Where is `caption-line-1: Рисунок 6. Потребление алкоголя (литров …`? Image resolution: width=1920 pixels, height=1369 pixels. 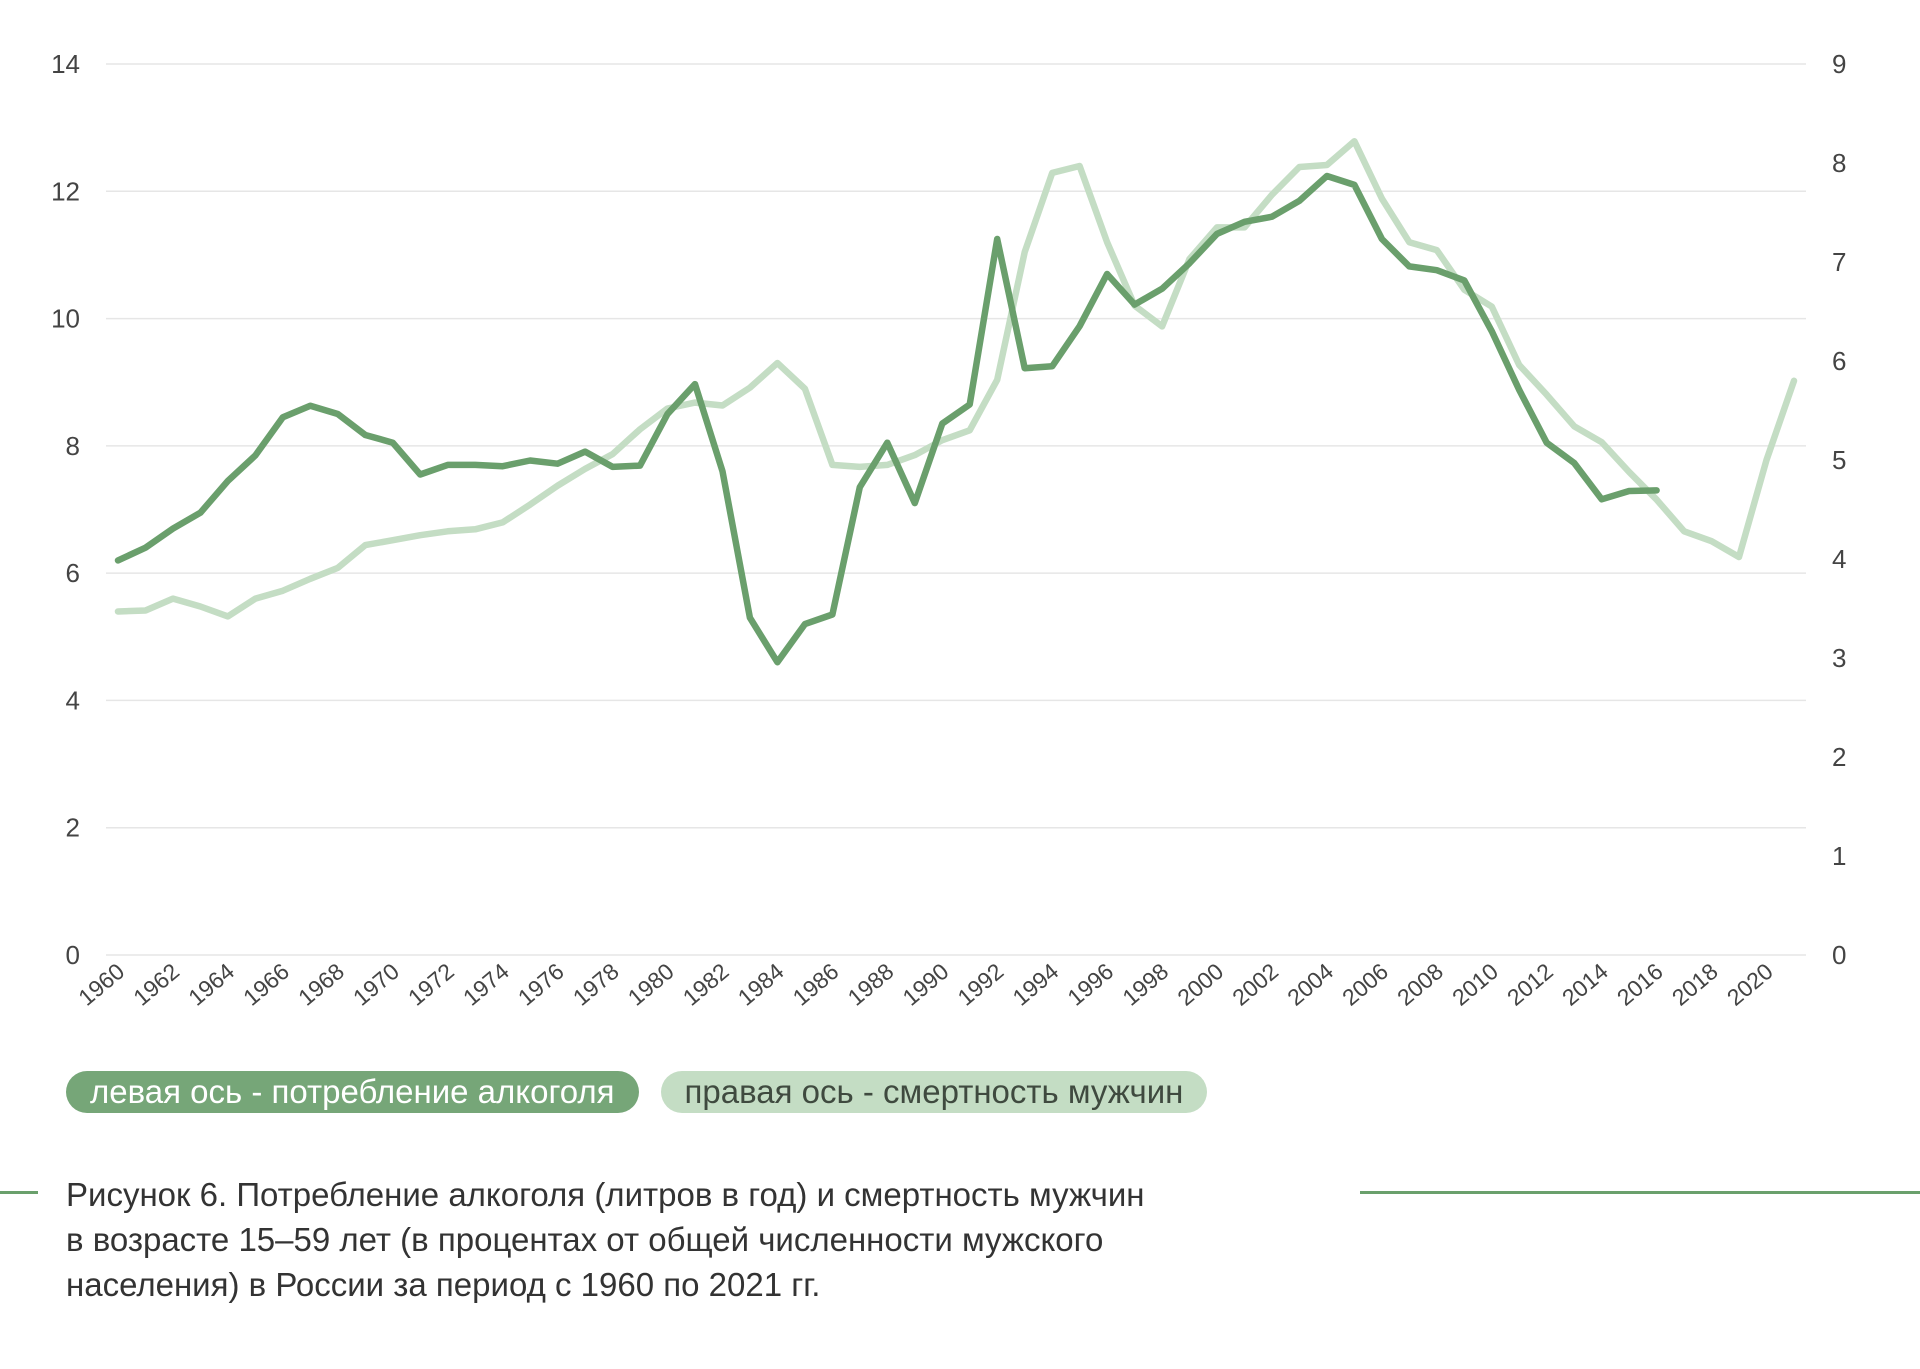 caption-line-1: Рисунок 6. Потребление алкоголя (литров … is located at coordinates (605, 1194).